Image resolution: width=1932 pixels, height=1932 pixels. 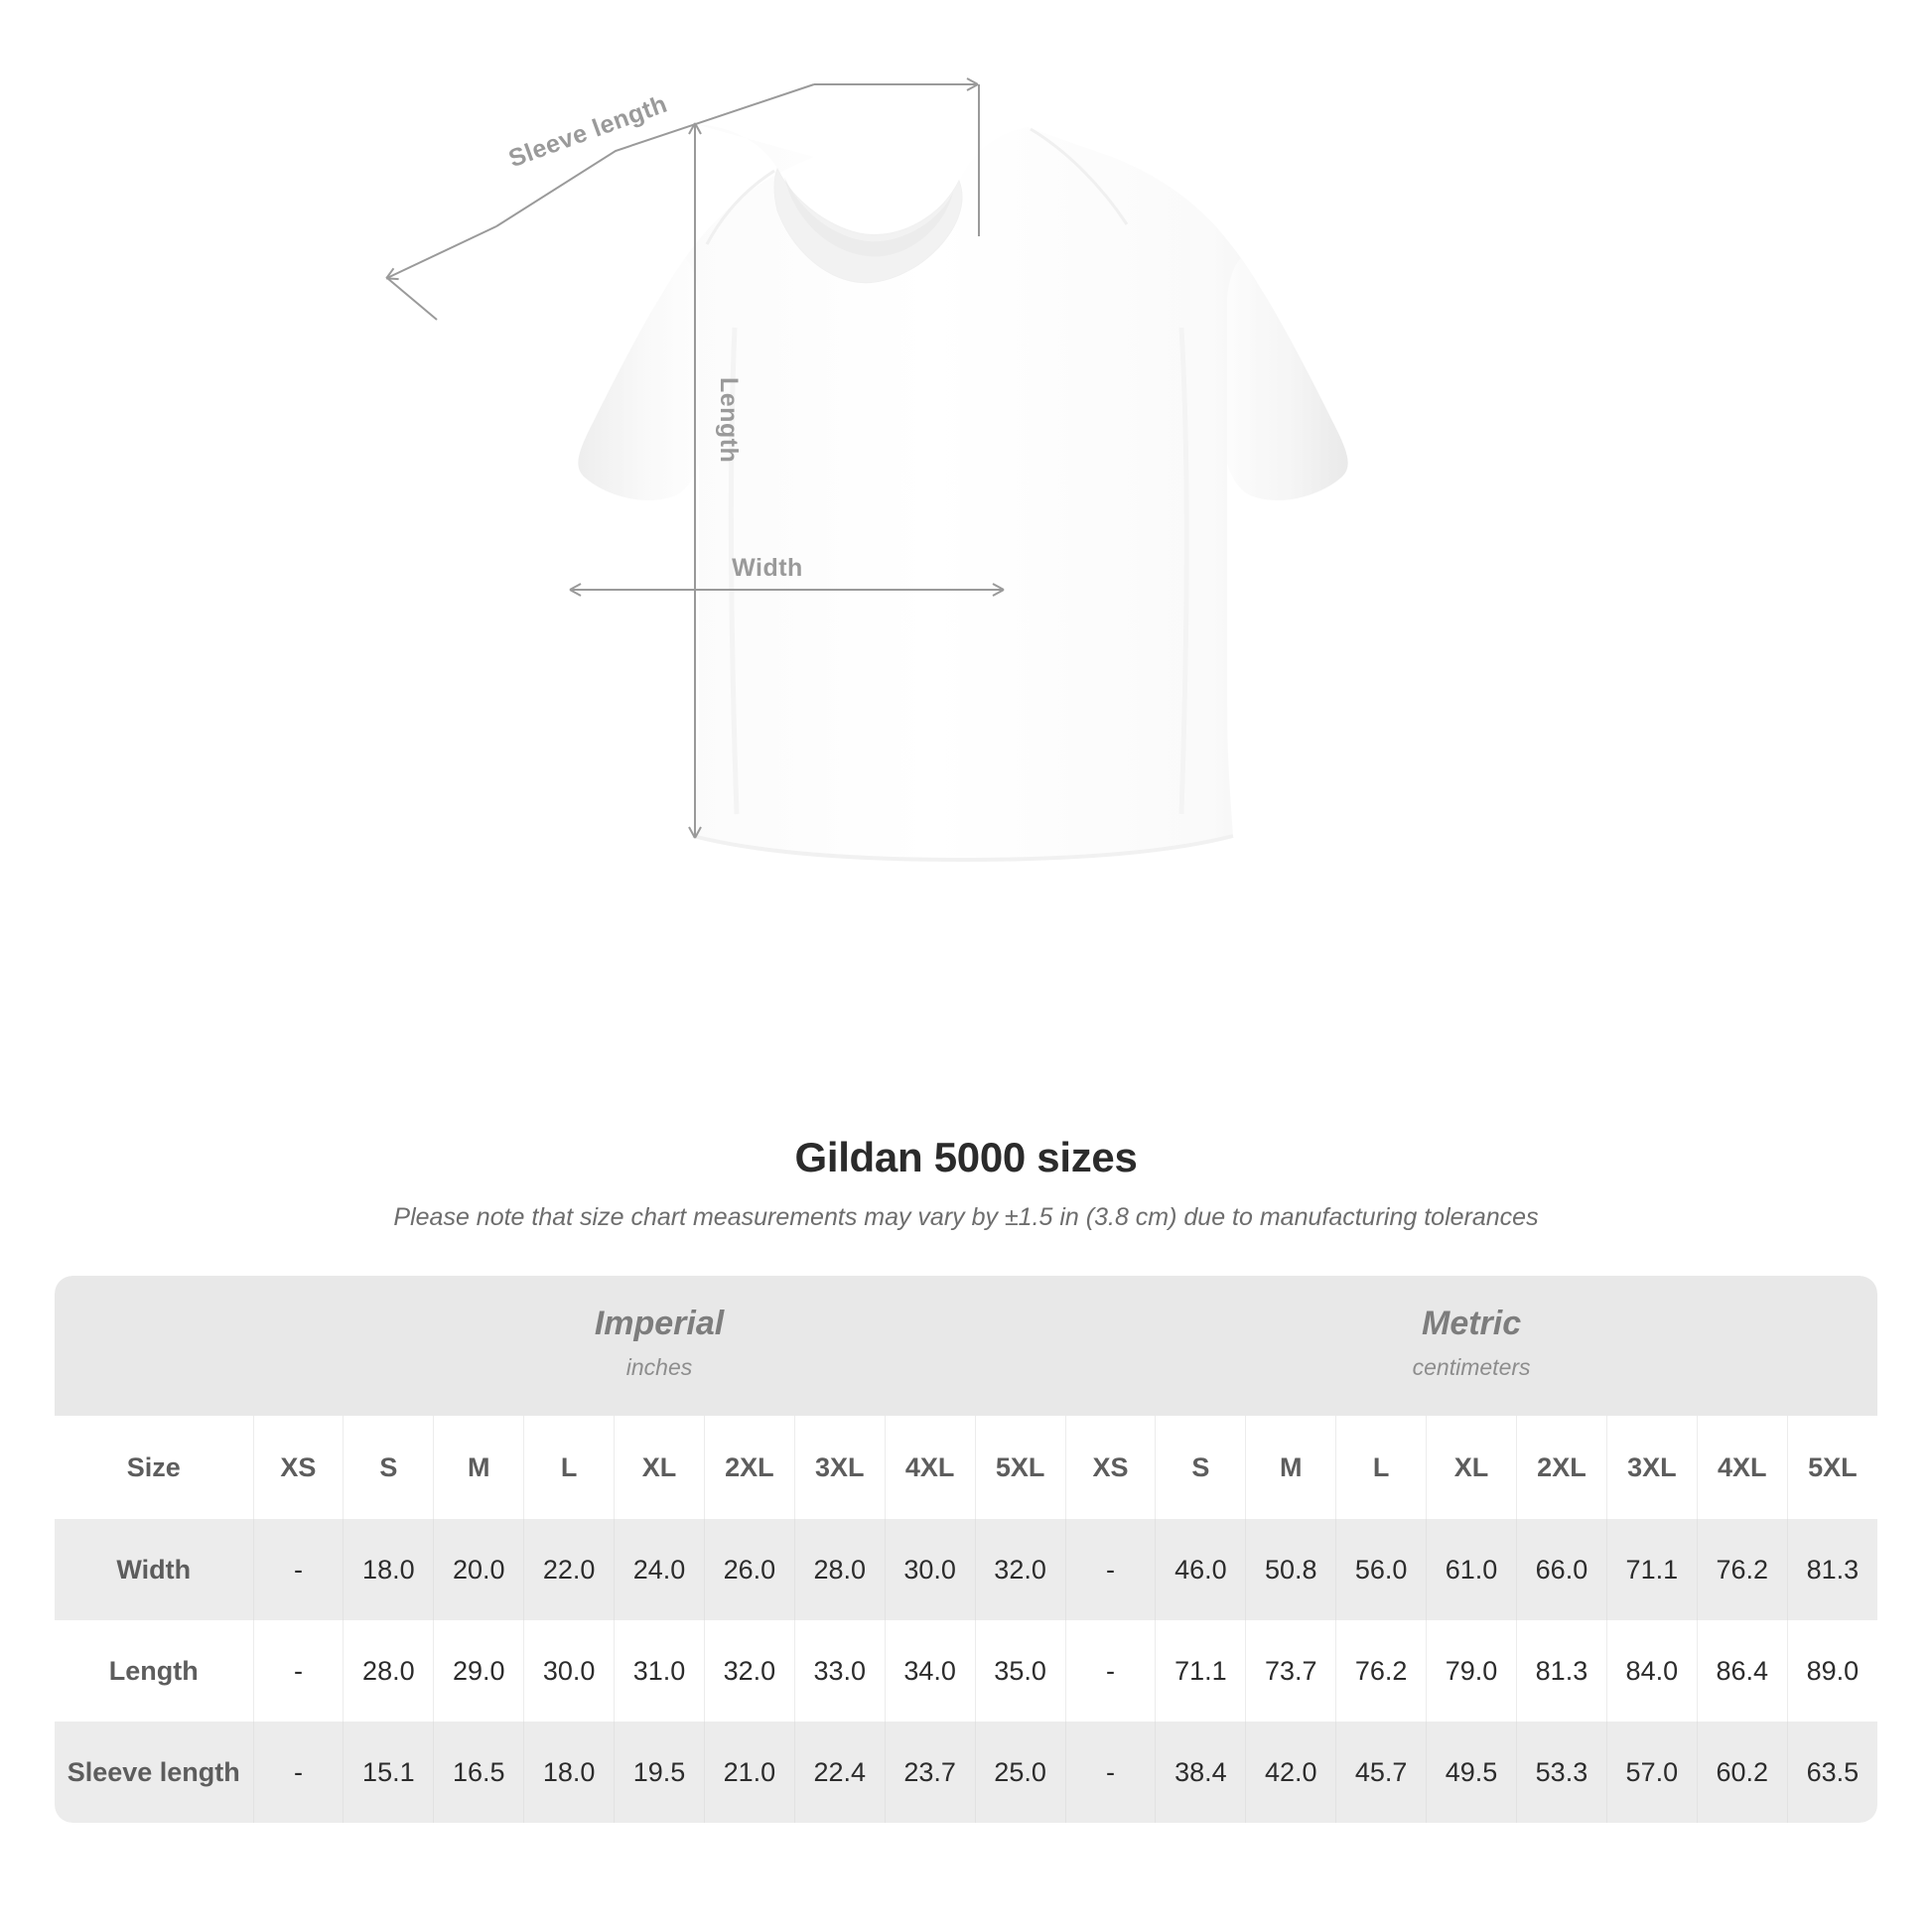 What do you see at coordinates (1472, 1671) in the screenshot?
I see `cell-length-metric-xl: 79.0` at bounding box center [1472, 1671].